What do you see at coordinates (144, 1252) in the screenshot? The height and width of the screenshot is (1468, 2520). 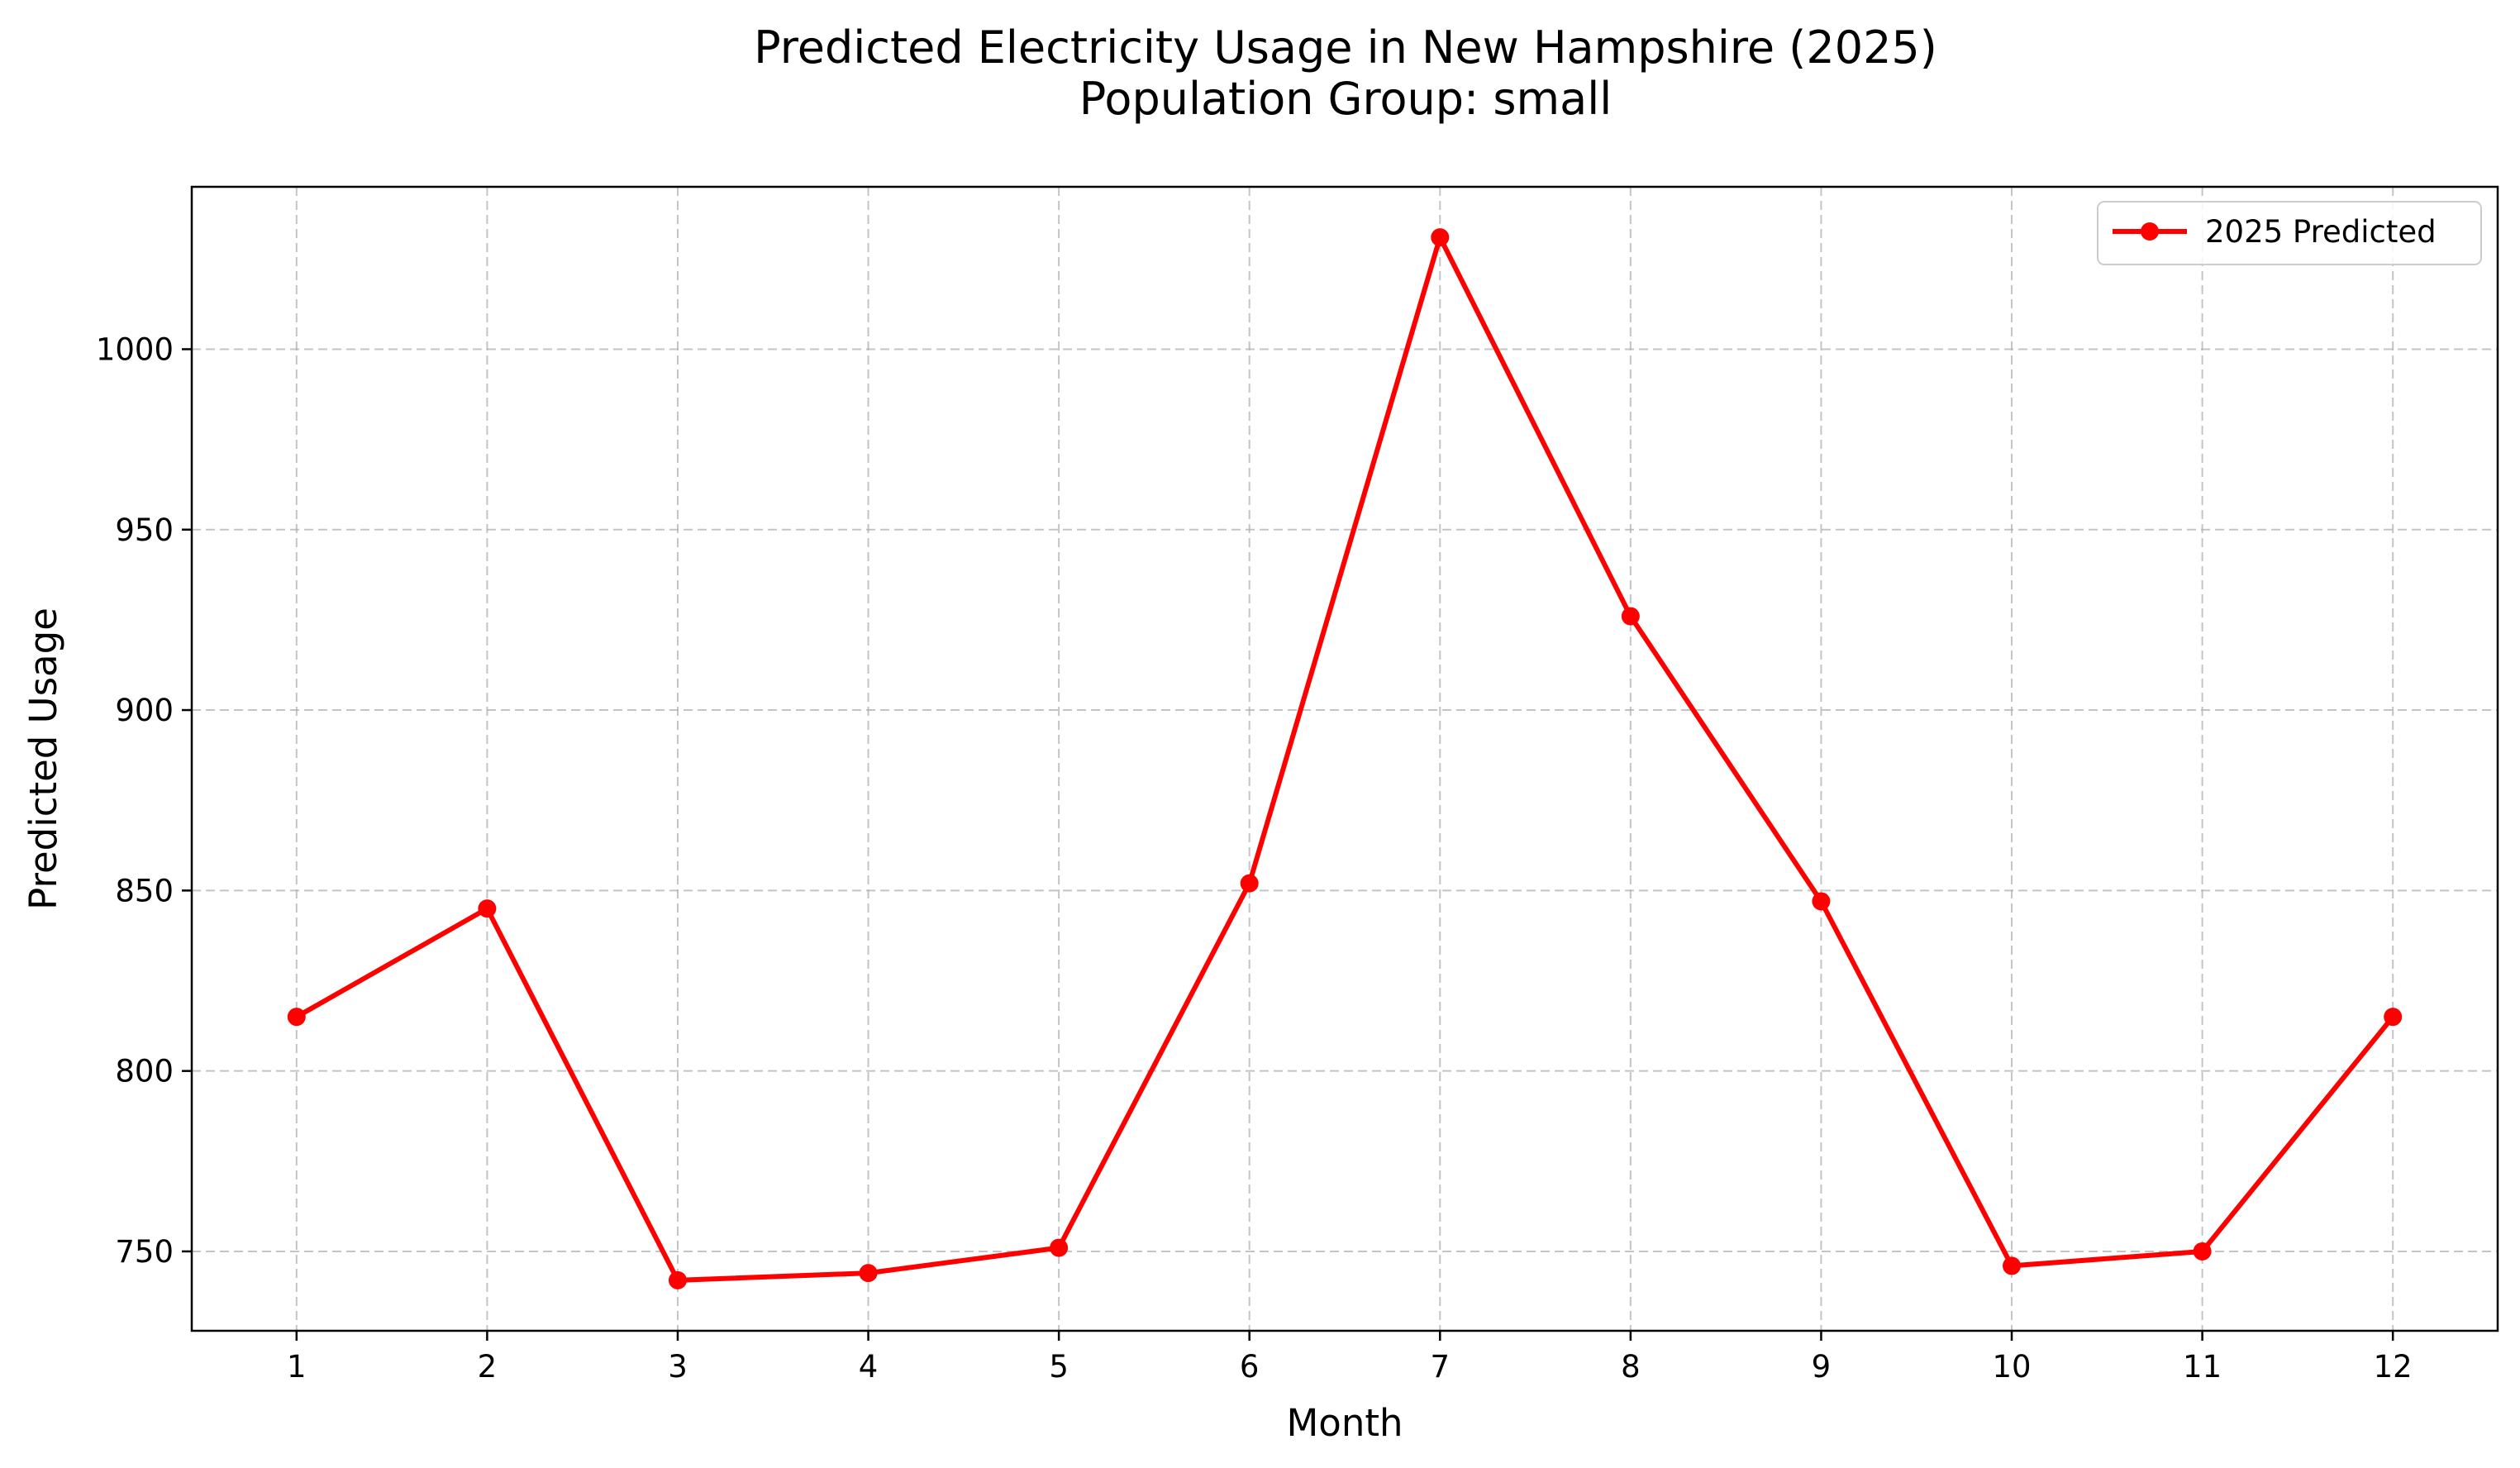 I see `y-tick-label: 750` at bounding box center [144, 1252].